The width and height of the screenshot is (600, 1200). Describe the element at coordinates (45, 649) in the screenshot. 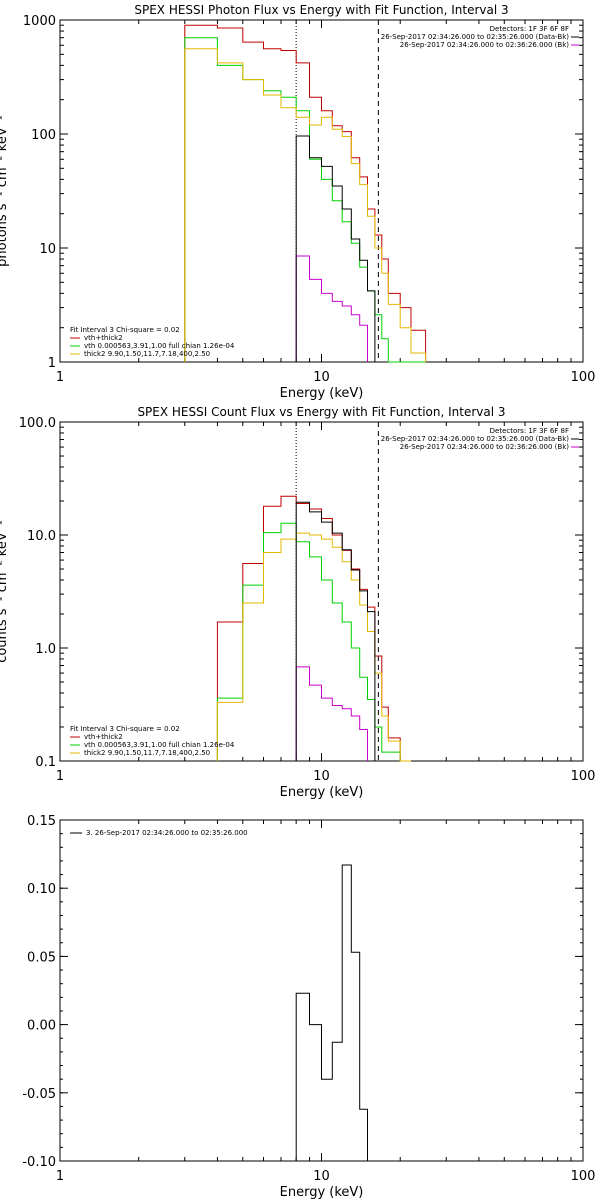

I see `y-tick-label: 1.0` at that location.